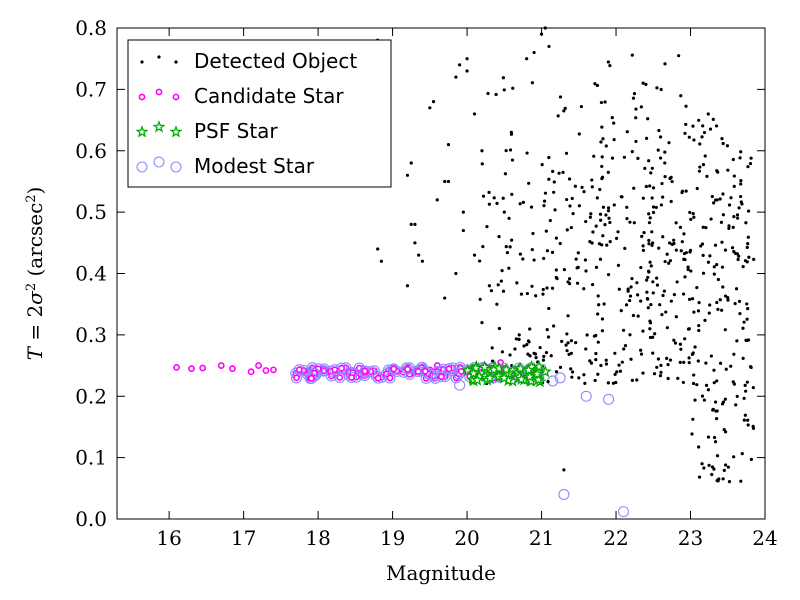  What do you see at coordinates (690, 538) in the screenshot?
I see `x-tick-label: 23` at bounding box center [690, 538].